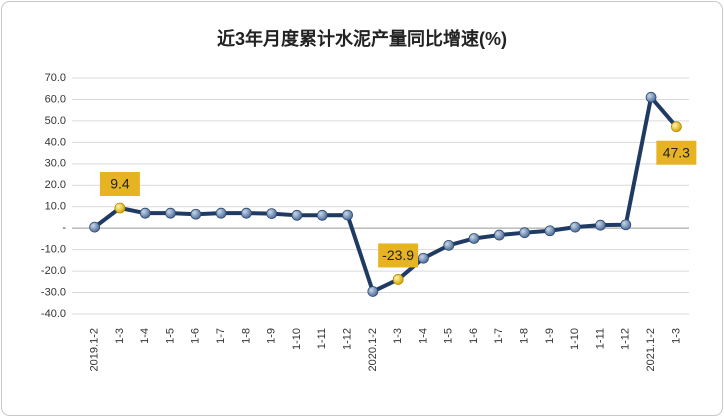 This screenshot has height=417, width=724. I want to click on y-tick-label: 20.0, so click(55, 185).